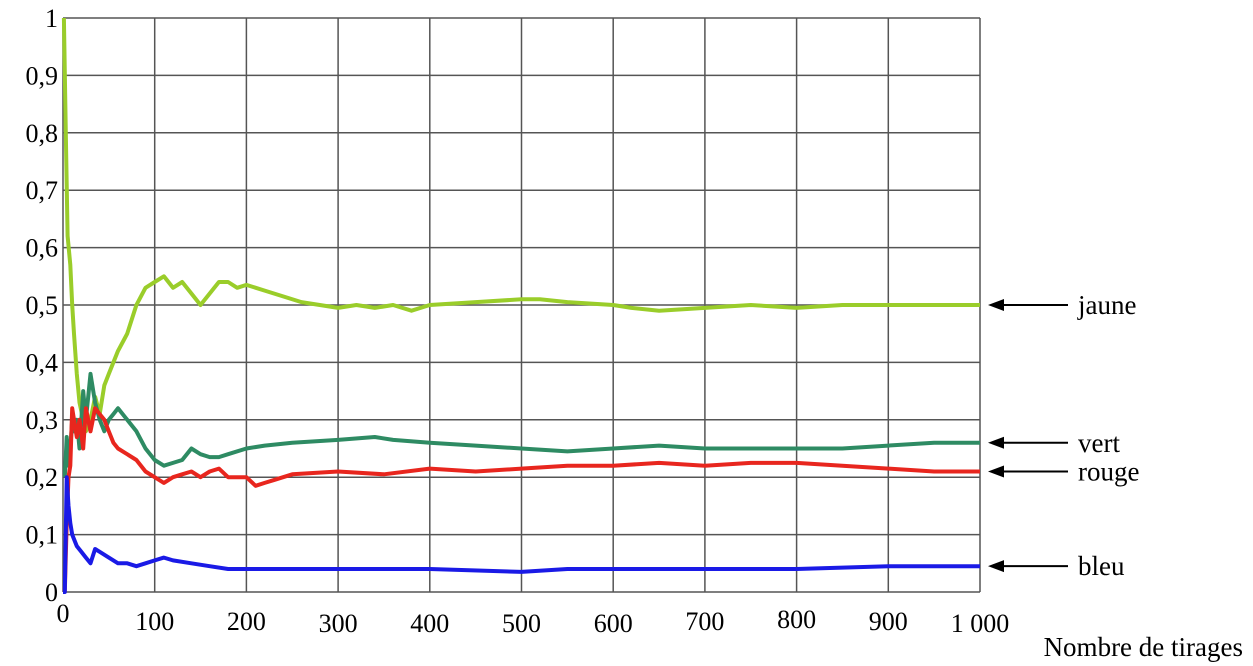 The height and width of the screenshot is (666, 1253). I want to click on x-axis-label: Nombre de tirages, so click(1143, 647).